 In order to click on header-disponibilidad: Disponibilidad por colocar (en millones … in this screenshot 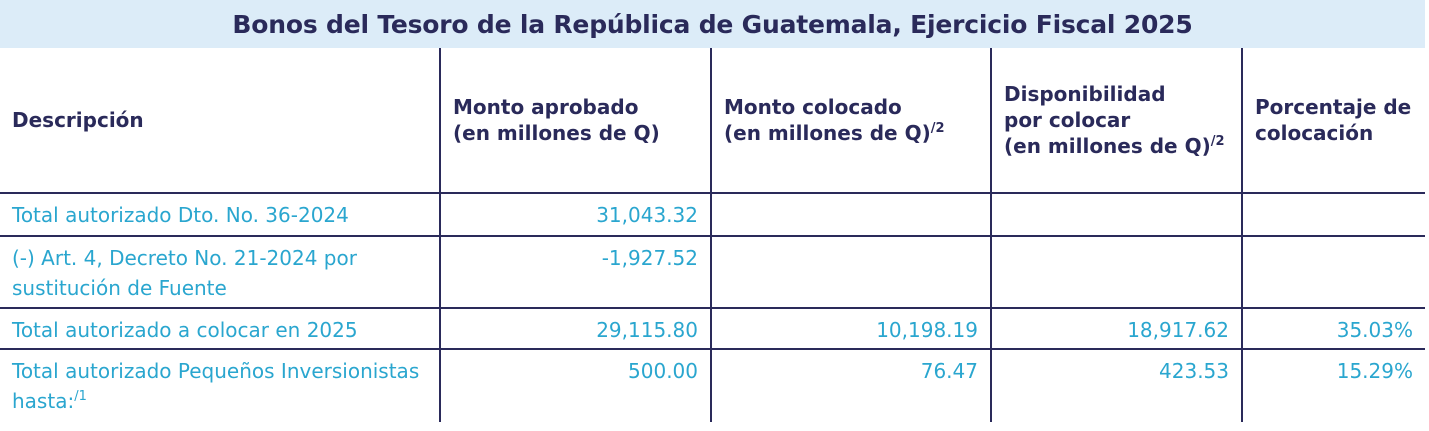, I will do `click(1116, 120)`.